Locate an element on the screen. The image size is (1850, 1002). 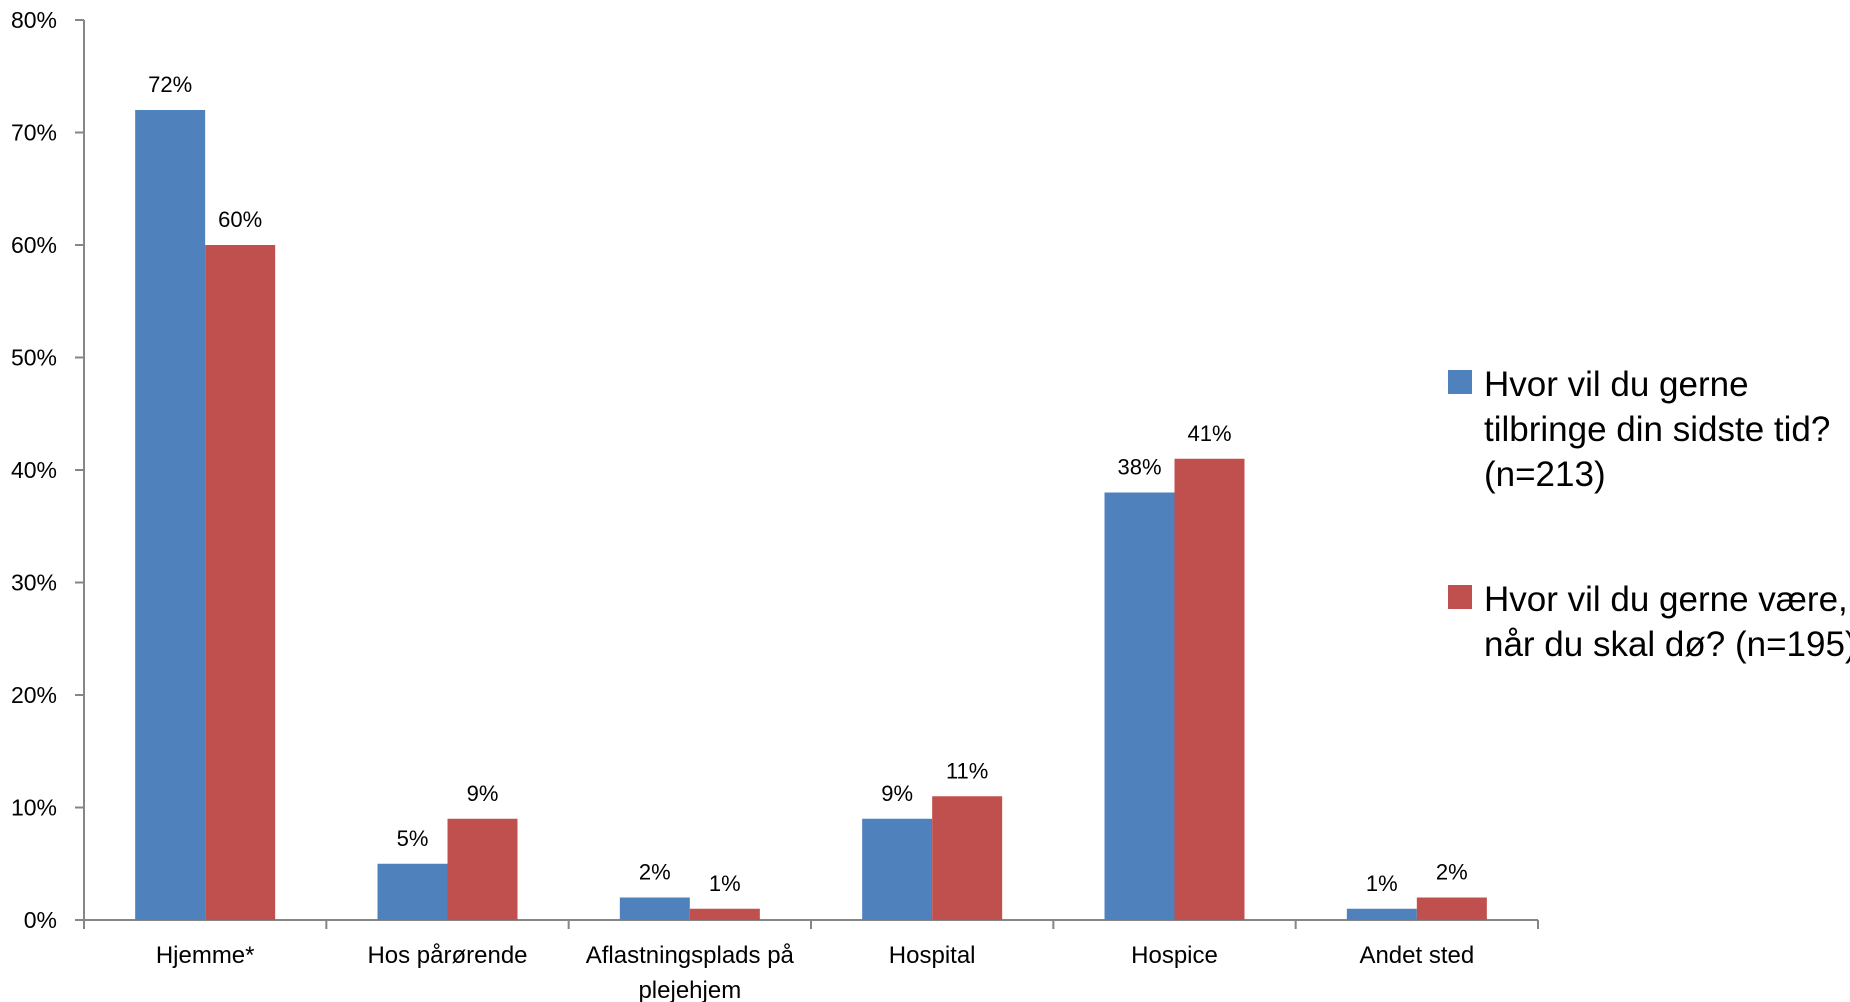
y-tick-label: 0% is located at coordinates (40, 920).